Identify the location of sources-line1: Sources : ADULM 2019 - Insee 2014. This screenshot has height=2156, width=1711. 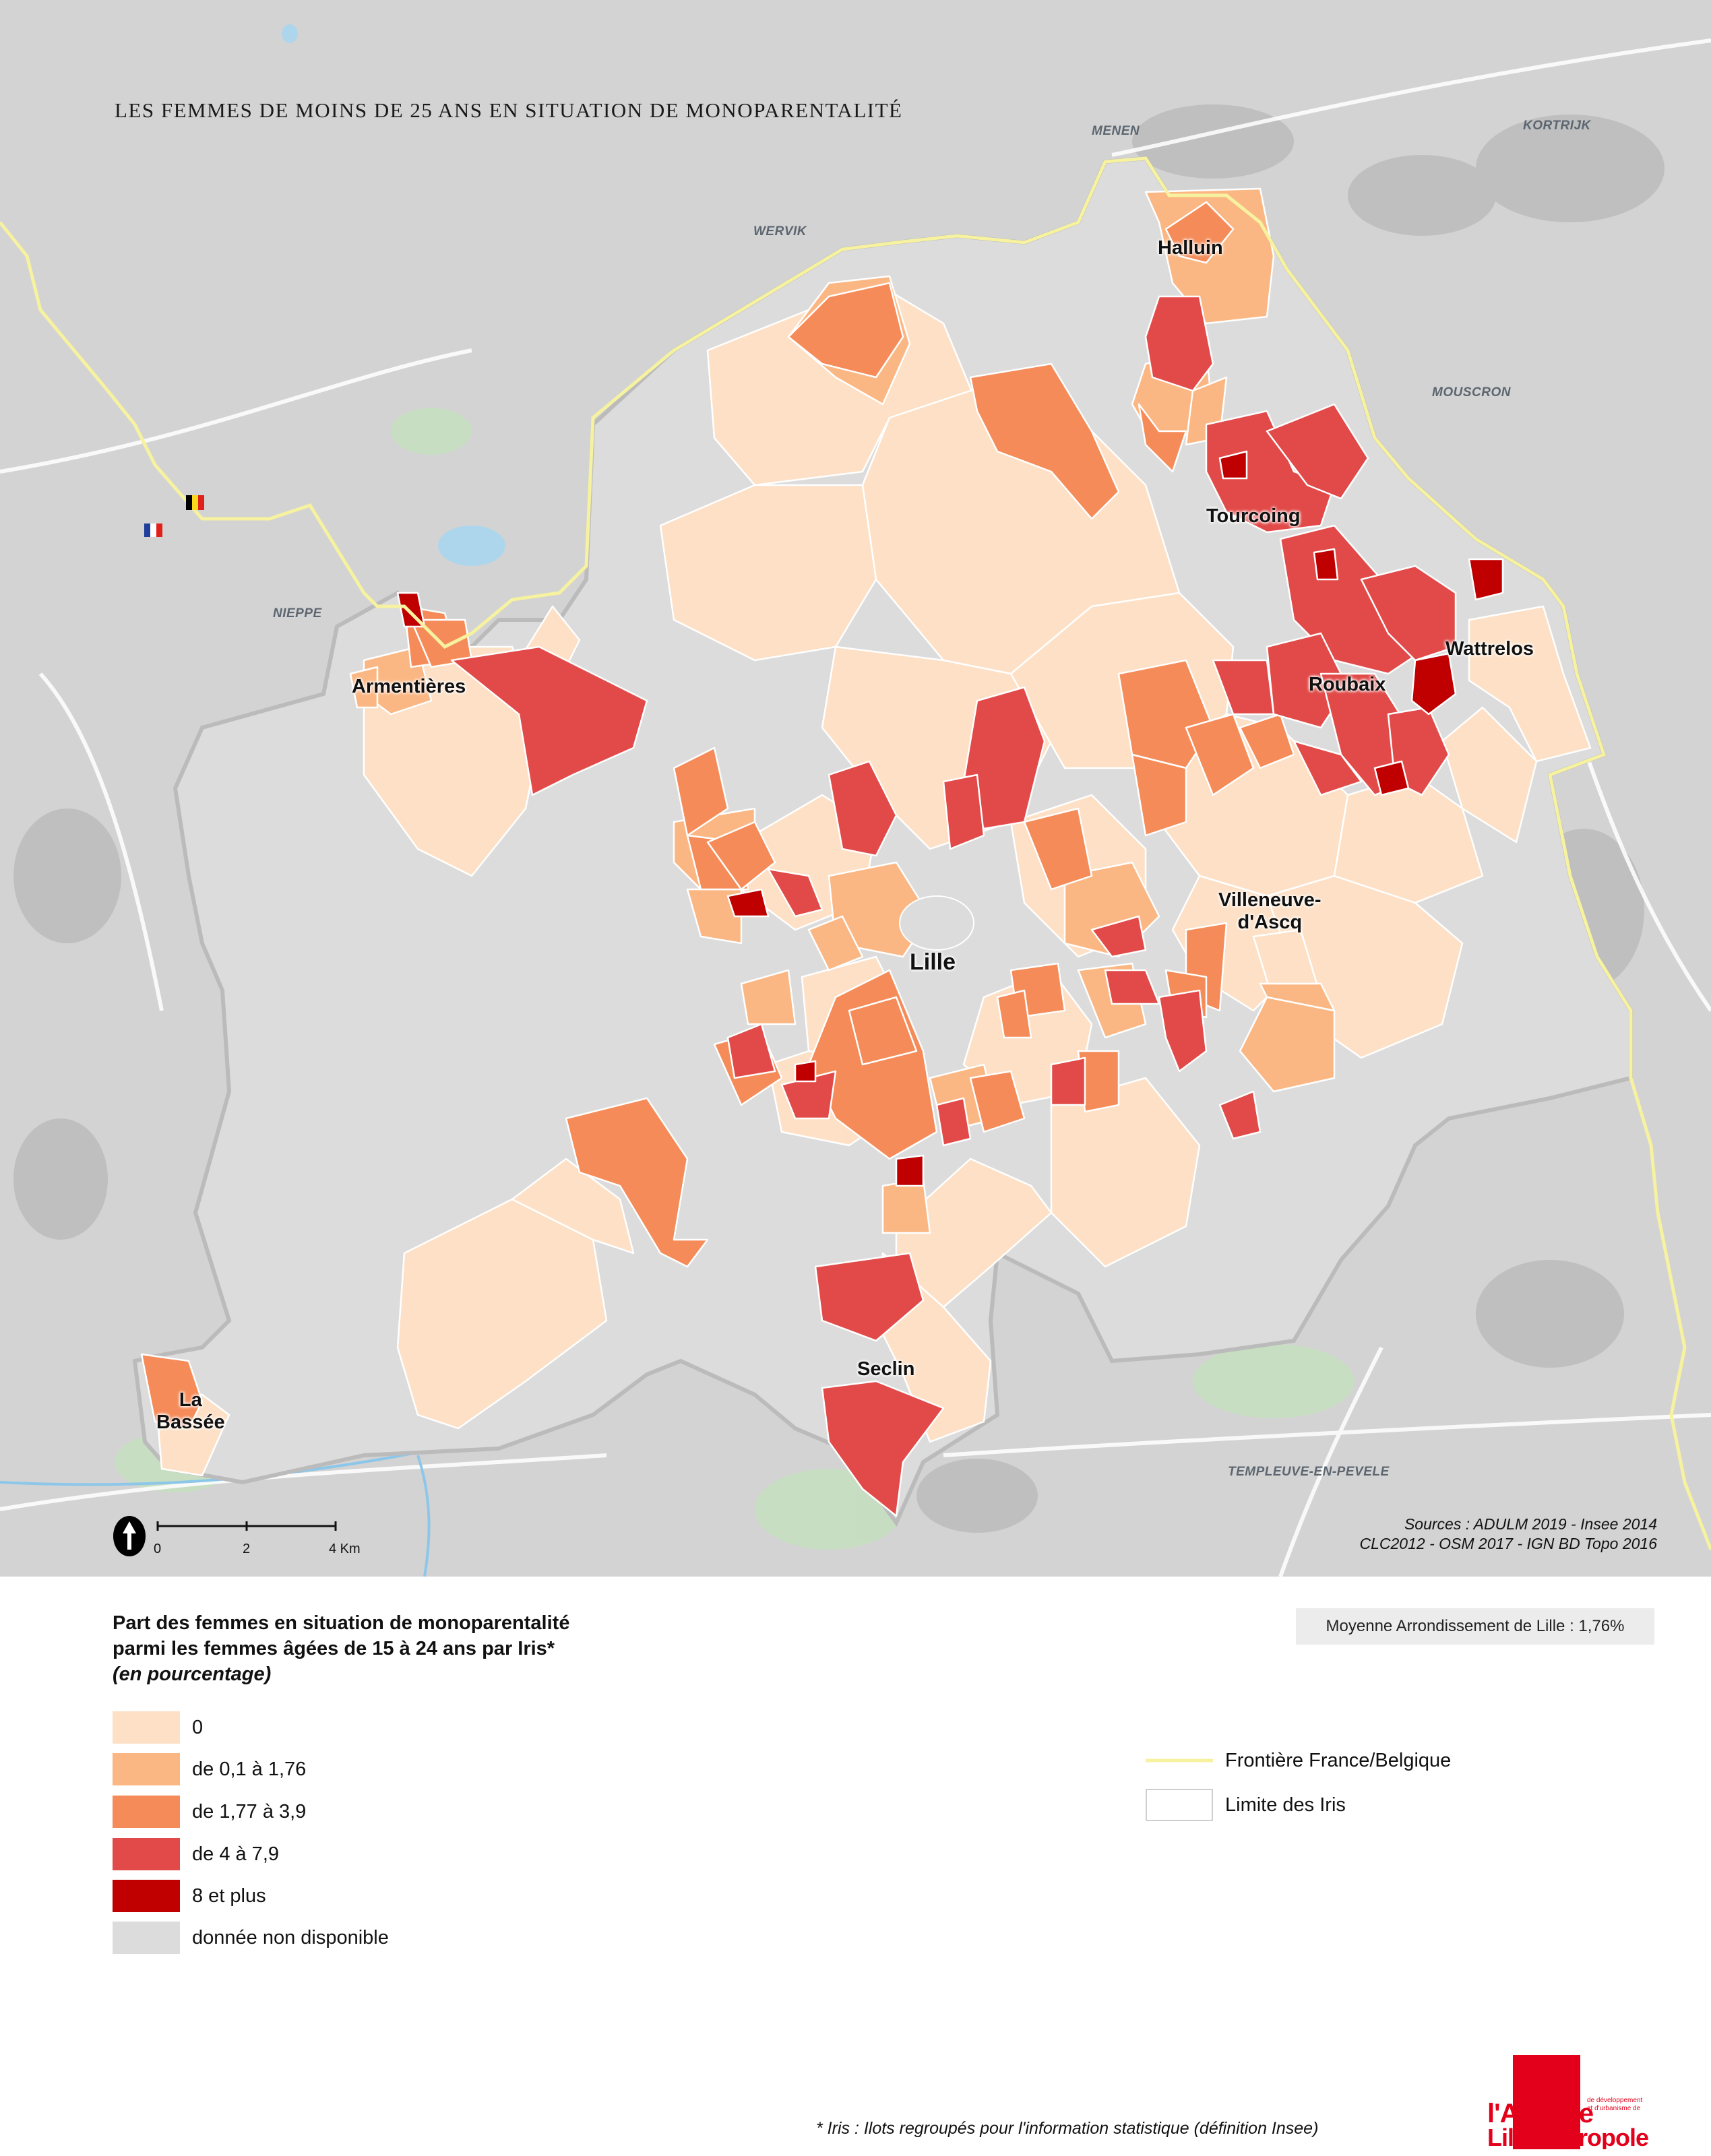
(1530, 1524).